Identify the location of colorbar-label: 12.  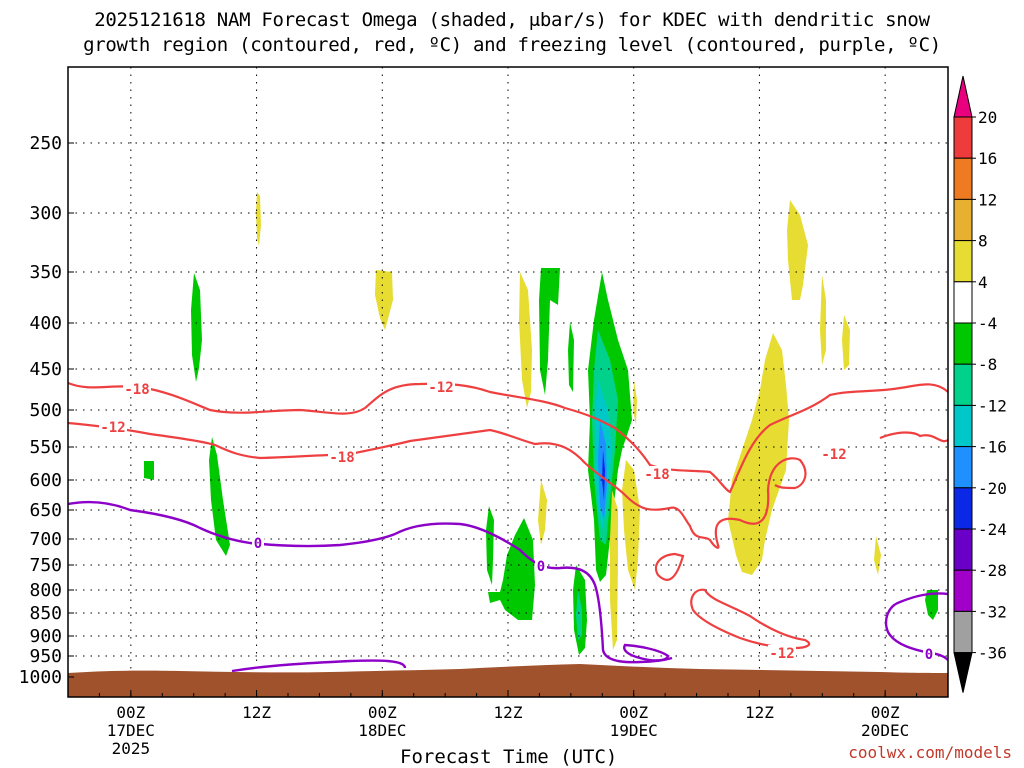
(987, 199).